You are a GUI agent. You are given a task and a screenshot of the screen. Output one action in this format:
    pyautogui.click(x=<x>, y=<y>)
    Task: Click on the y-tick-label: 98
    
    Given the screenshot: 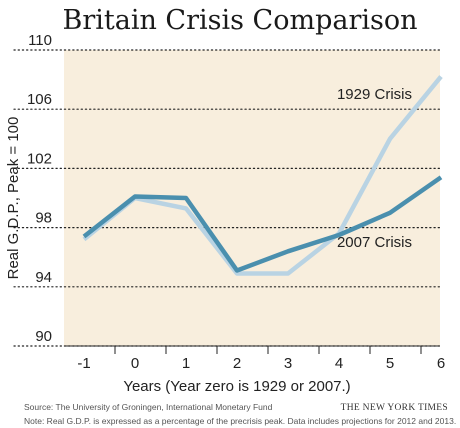 What is the action you would take?
    pyautogui.click(x=43, y=218)
    